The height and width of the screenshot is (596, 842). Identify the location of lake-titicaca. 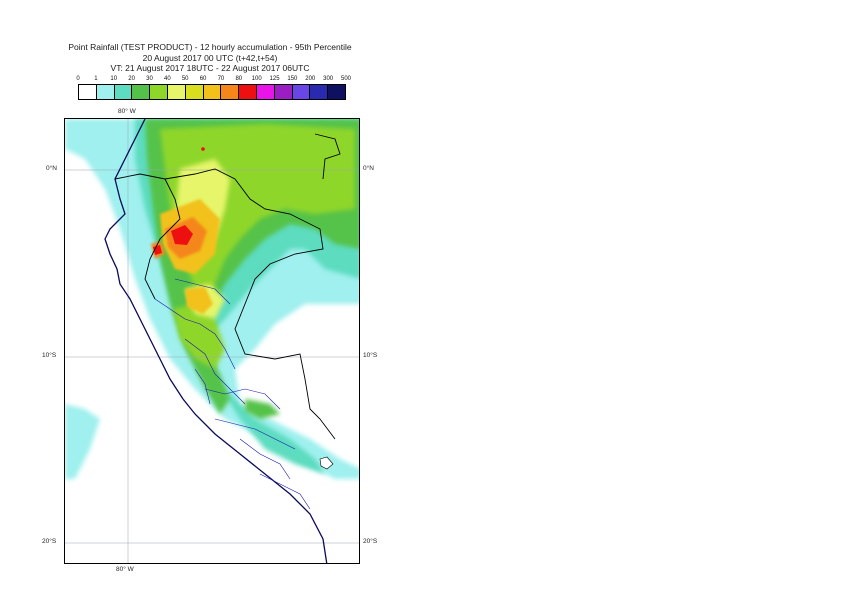
(326, 463).